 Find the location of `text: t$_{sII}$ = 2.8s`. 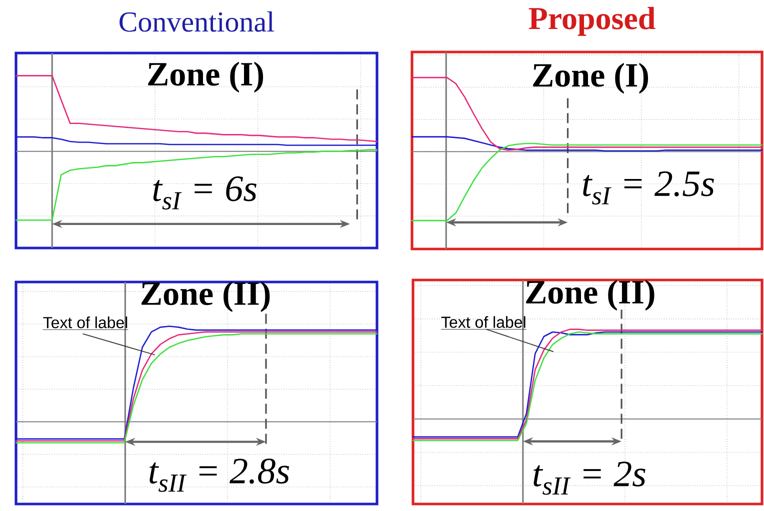

text: t$_{sII}$ = 2.8s is located at coordinates (220, 475).